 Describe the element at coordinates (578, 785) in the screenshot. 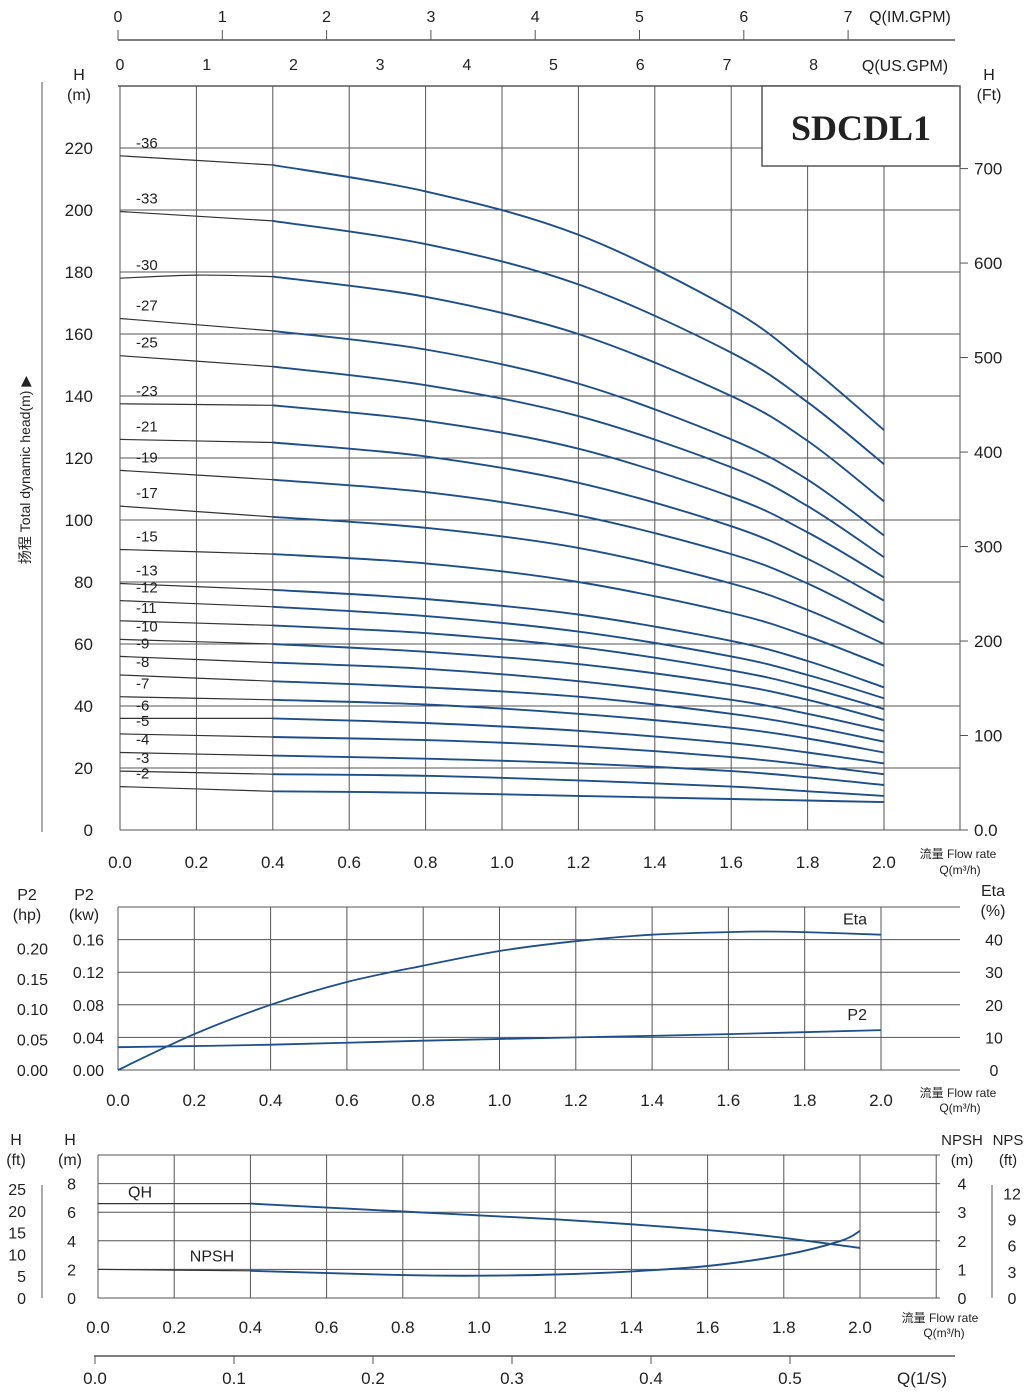

I see `head-curve-n3` at that location.